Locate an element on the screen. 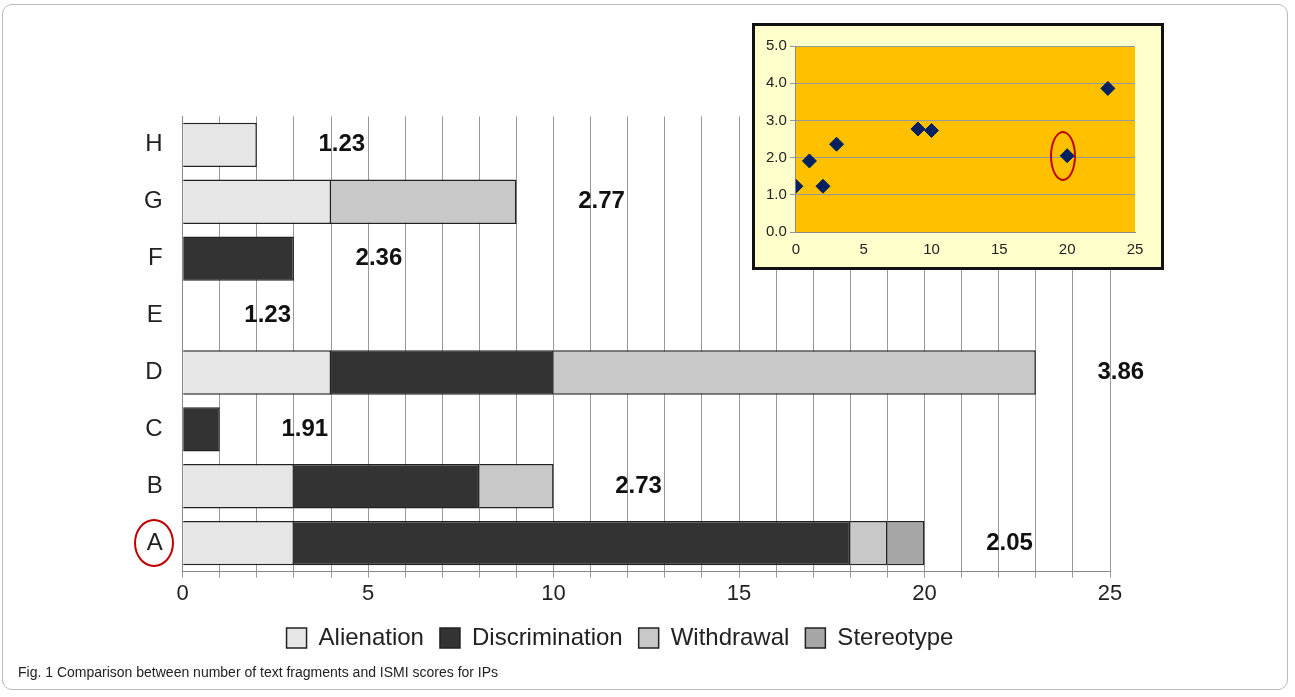 This screenshot has height=697, width=1295. y-tick-label: 3.0 is located at coordinates (776, 119).